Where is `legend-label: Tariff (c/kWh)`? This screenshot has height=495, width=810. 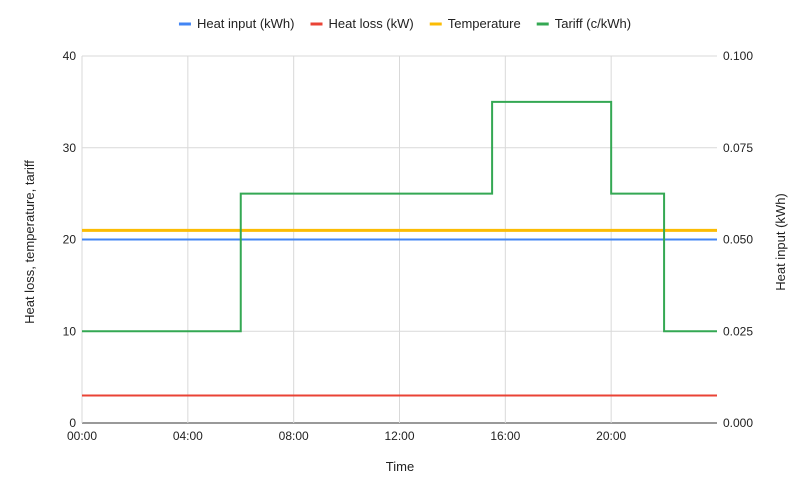 legend-label: Tariff (c/kWh) is located at coordinates (593, 23).